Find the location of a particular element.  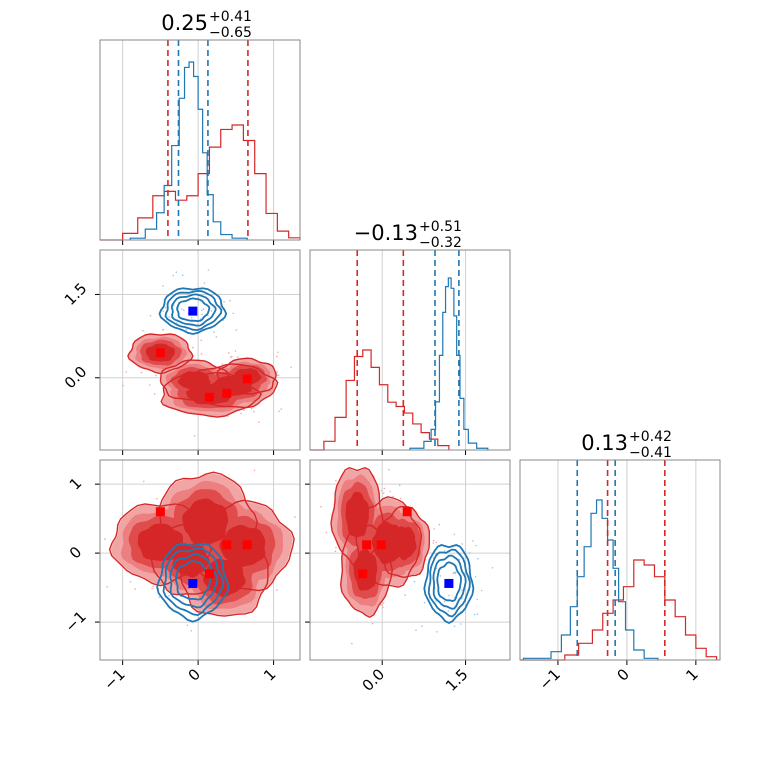

param-title-2: 0.13 +0.42−0.41 is located at coordinates (626, 445).